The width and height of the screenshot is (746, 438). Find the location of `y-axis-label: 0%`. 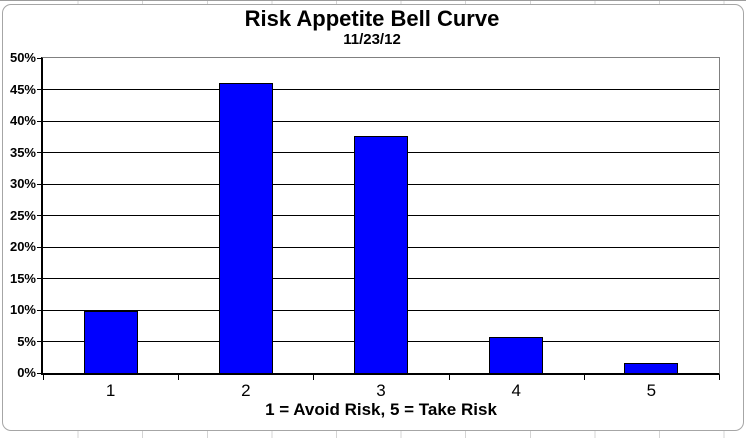

y-axis-label: 0% is located at coordinates (26, 372).